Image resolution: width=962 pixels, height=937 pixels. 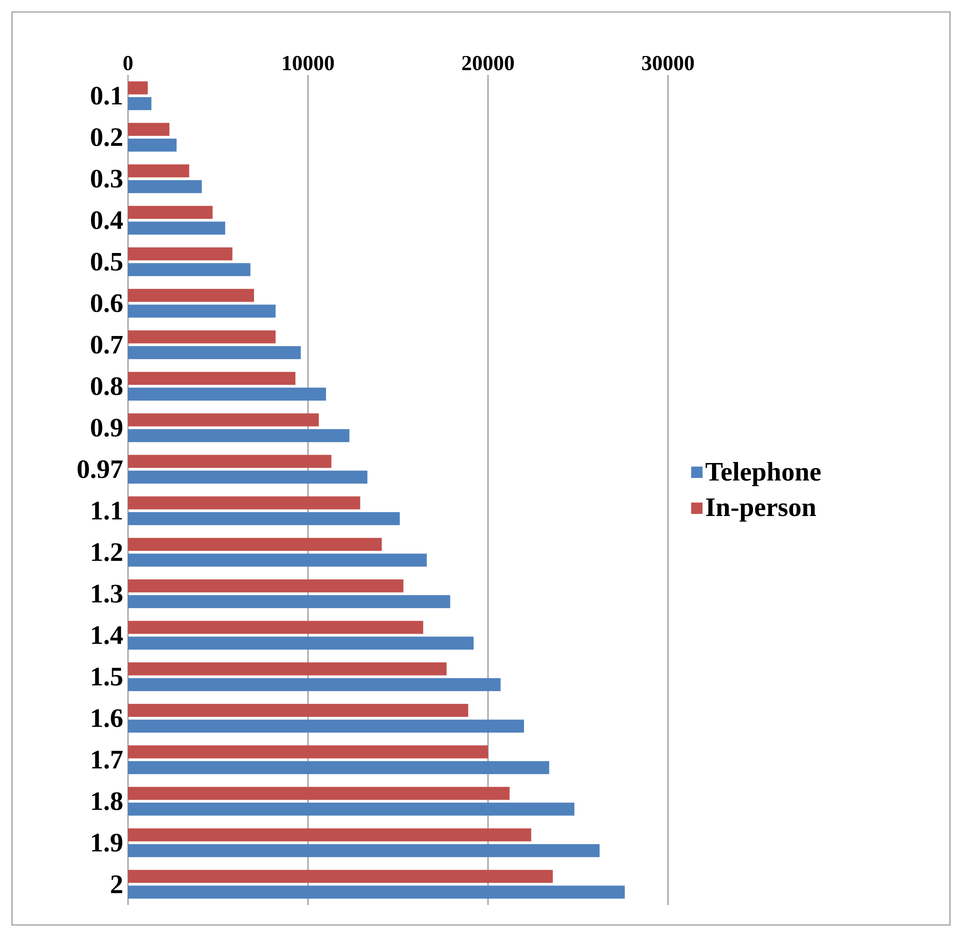 What do you see at coordinates (107, 677) in the screenshot?
I see `y-tick-label: 1.5` at bounding box center [107, 677].